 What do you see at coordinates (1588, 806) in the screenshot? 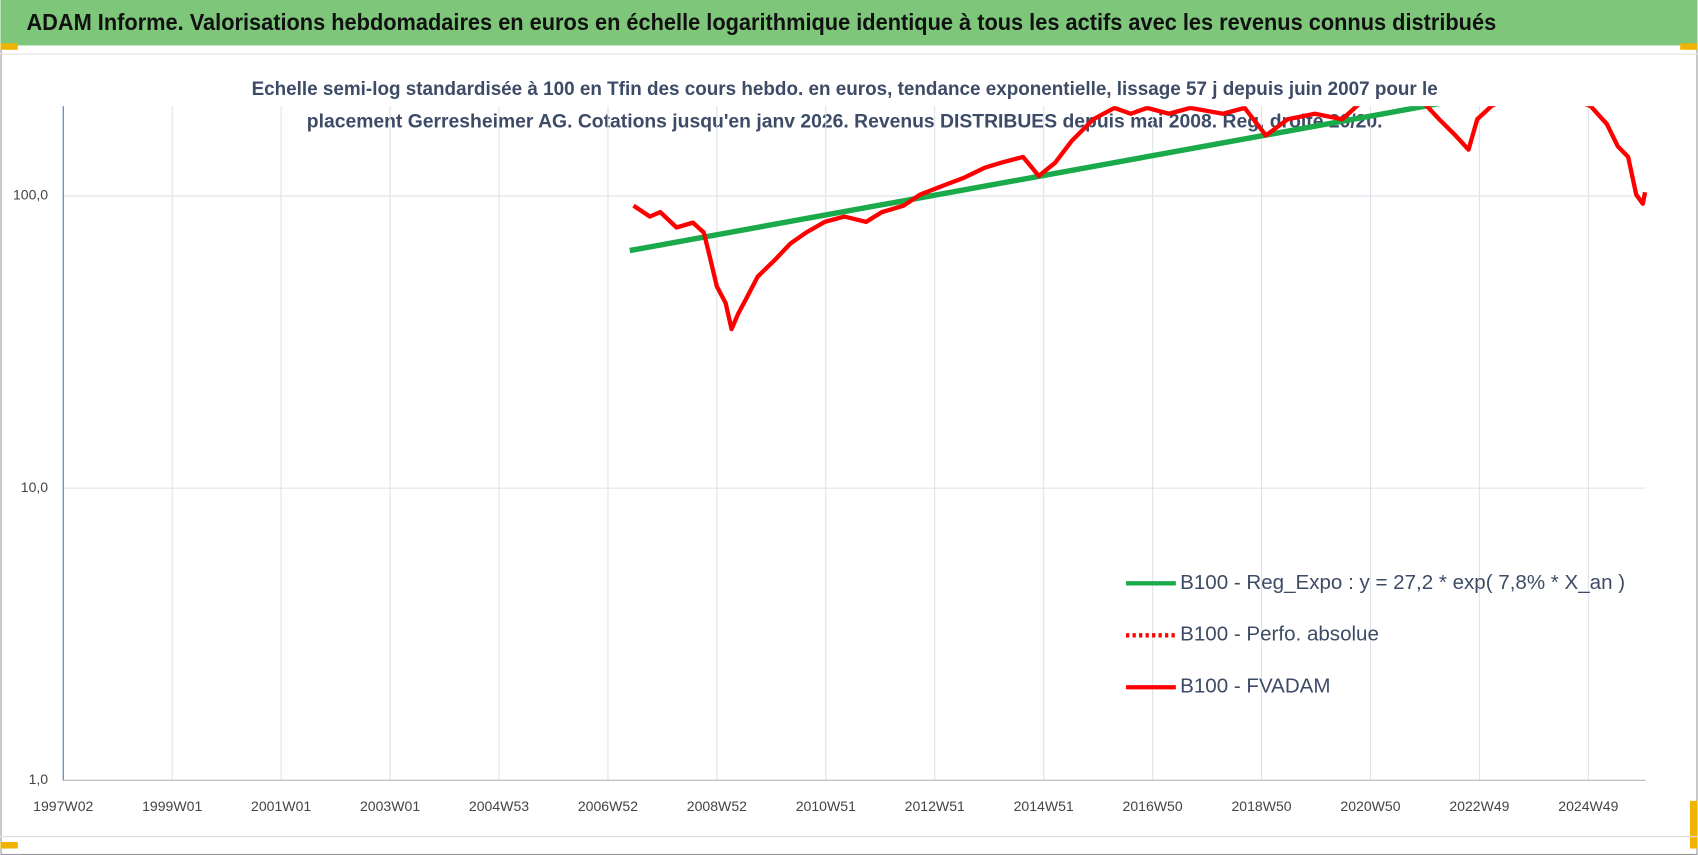
I see `x-tick-label: 2024W49` at bounding box center [1588, 806].